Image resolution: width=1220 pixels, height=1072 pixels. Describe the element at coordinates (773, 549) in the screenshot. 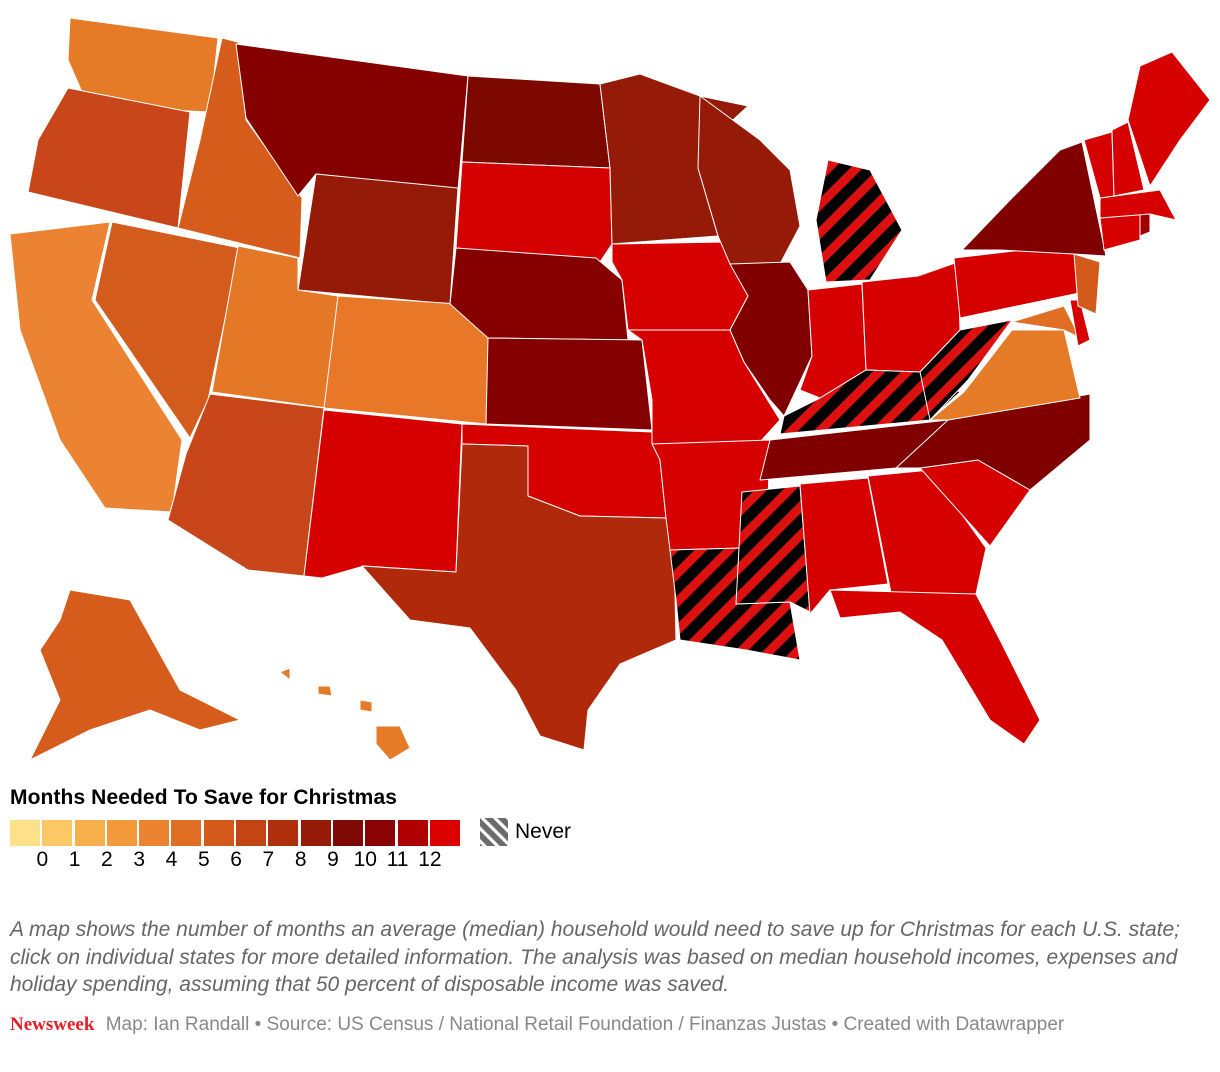

I see `state-mississippi` at that location.